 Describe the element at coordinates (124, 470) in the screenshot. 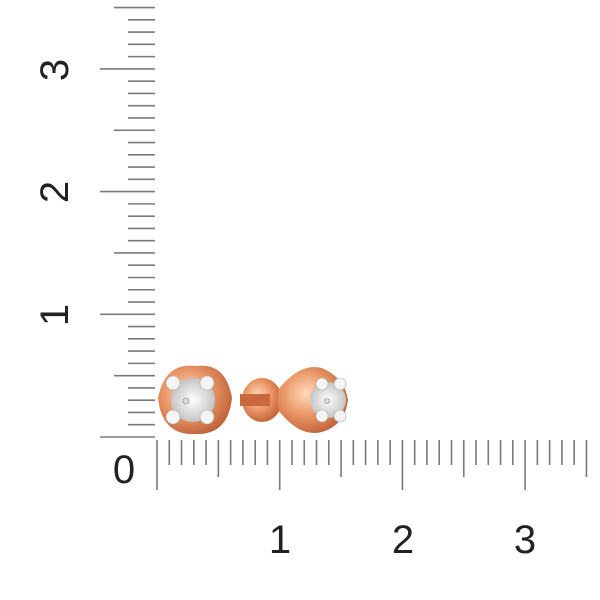

I see `origin-label: 0` at that location.